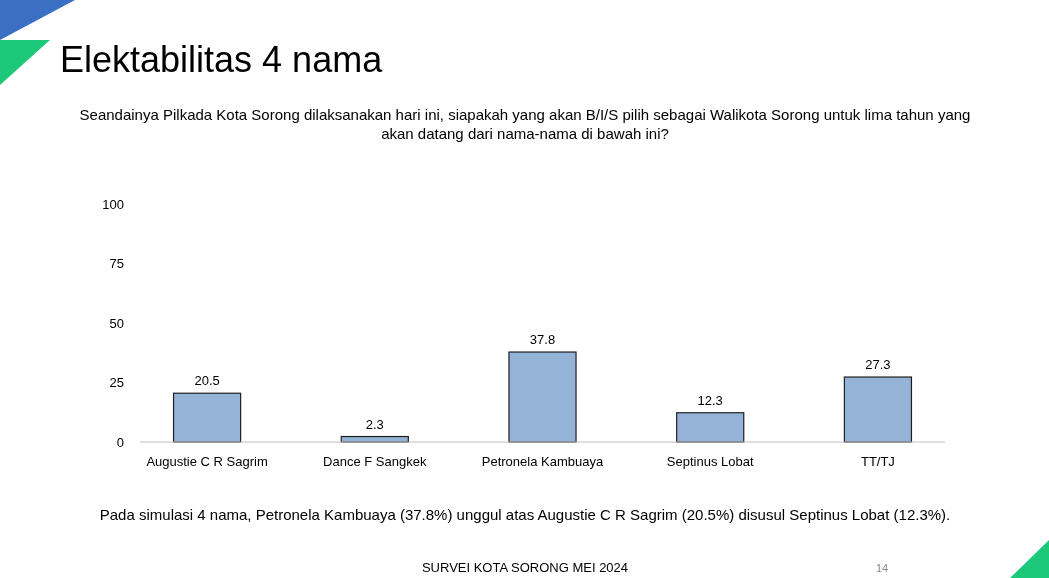 The height and width of the screenshot is (578, 1049). What do you see at coordinates (116, 264) in the screenshot?
I see `y-tick-label: 75` at bounding box center [116, 264].